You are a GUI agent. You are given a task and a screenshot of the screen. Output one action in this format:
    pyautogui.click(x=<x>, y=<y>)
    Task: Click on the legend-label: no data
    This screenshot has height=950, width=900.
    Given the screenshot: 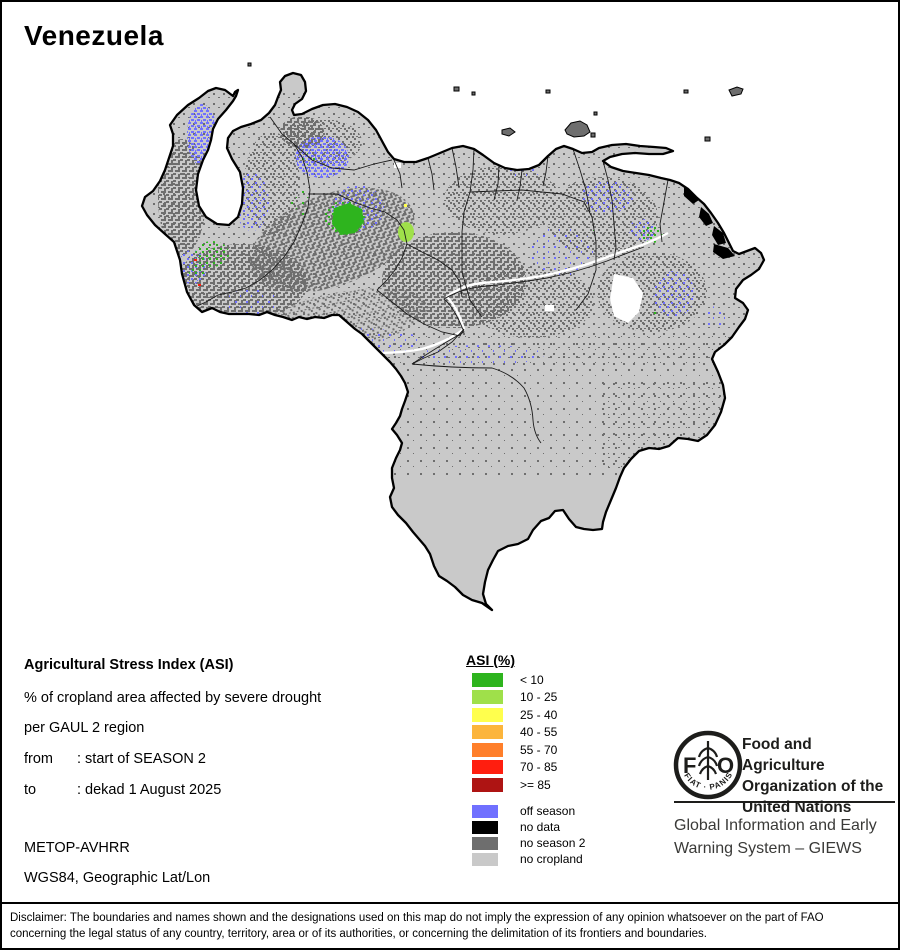 What is the action you would take?
    pyautogui.click(x=540, y=827)
    